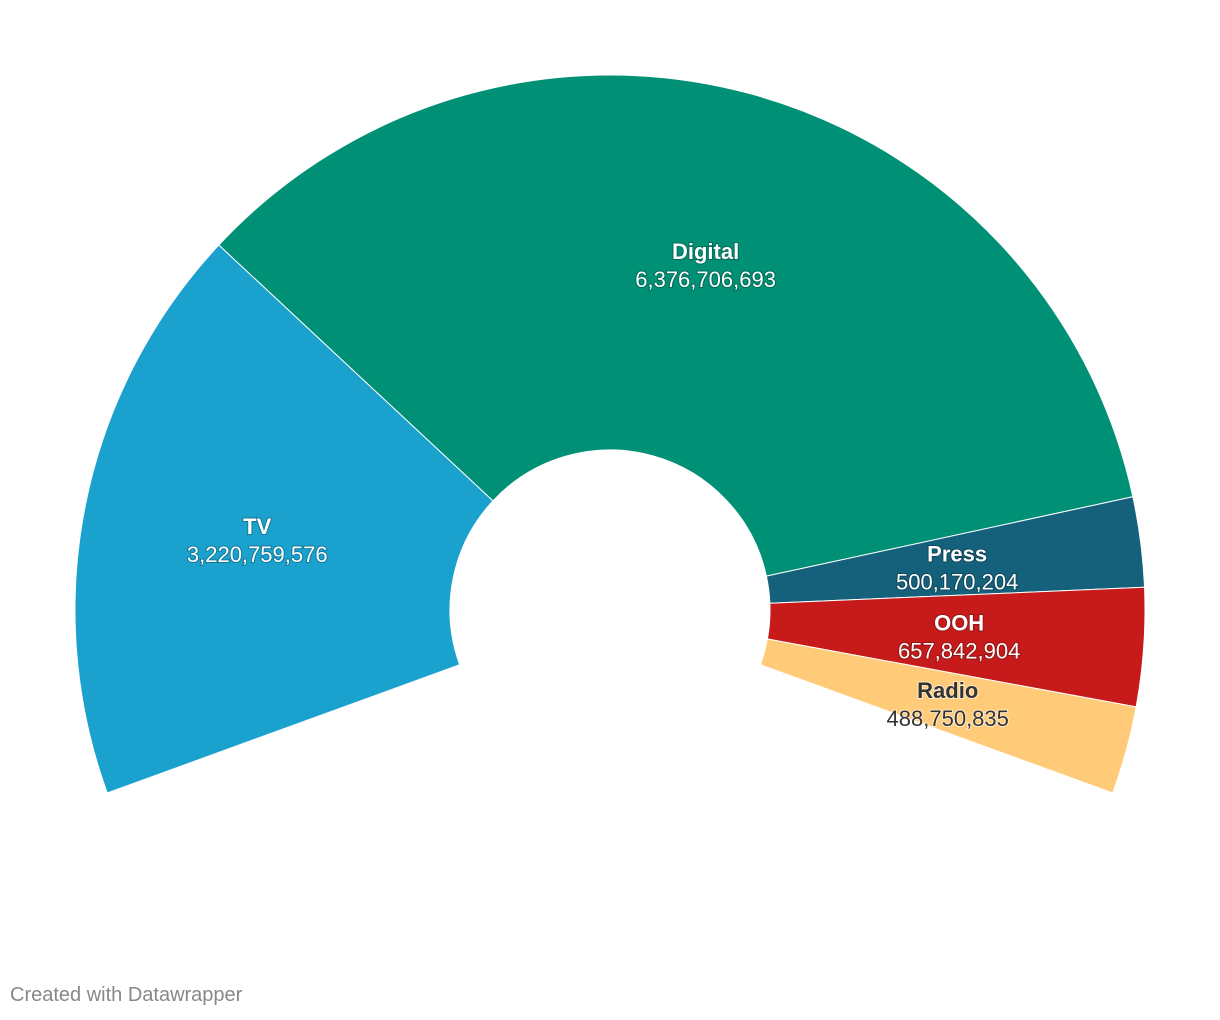 This screenshot has width=1220, height=1020. I want to click on slice-radio, so click(948, 716).